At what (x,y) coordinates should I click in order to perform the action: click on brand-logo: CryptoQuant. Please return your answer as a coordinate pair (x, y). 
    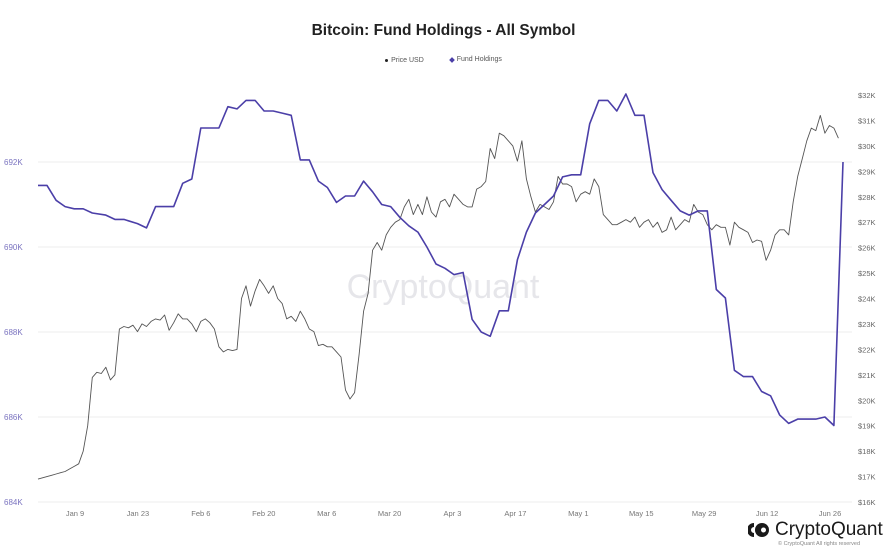
    Looking at the image, I should click on (815, 530).